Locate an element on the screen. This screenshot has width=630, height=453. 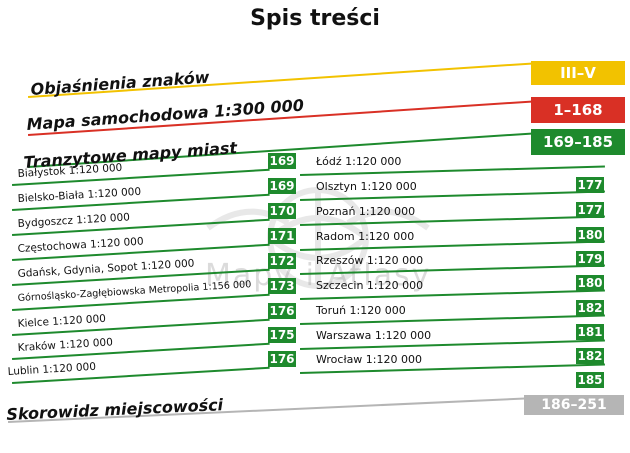
section-index-pages: 186–251 is located at coordinates (574, 405).